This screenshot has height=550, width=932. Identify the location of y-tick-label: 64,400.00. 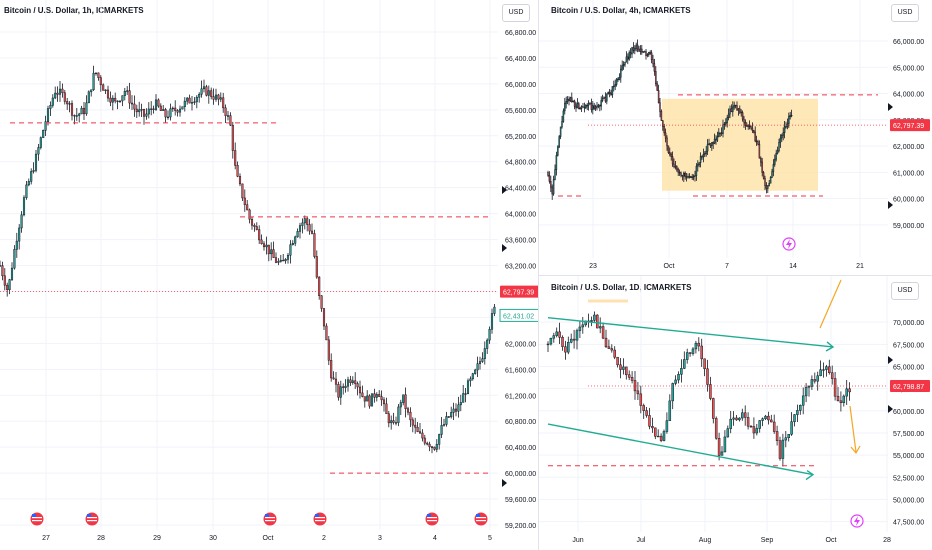
(520, 189).